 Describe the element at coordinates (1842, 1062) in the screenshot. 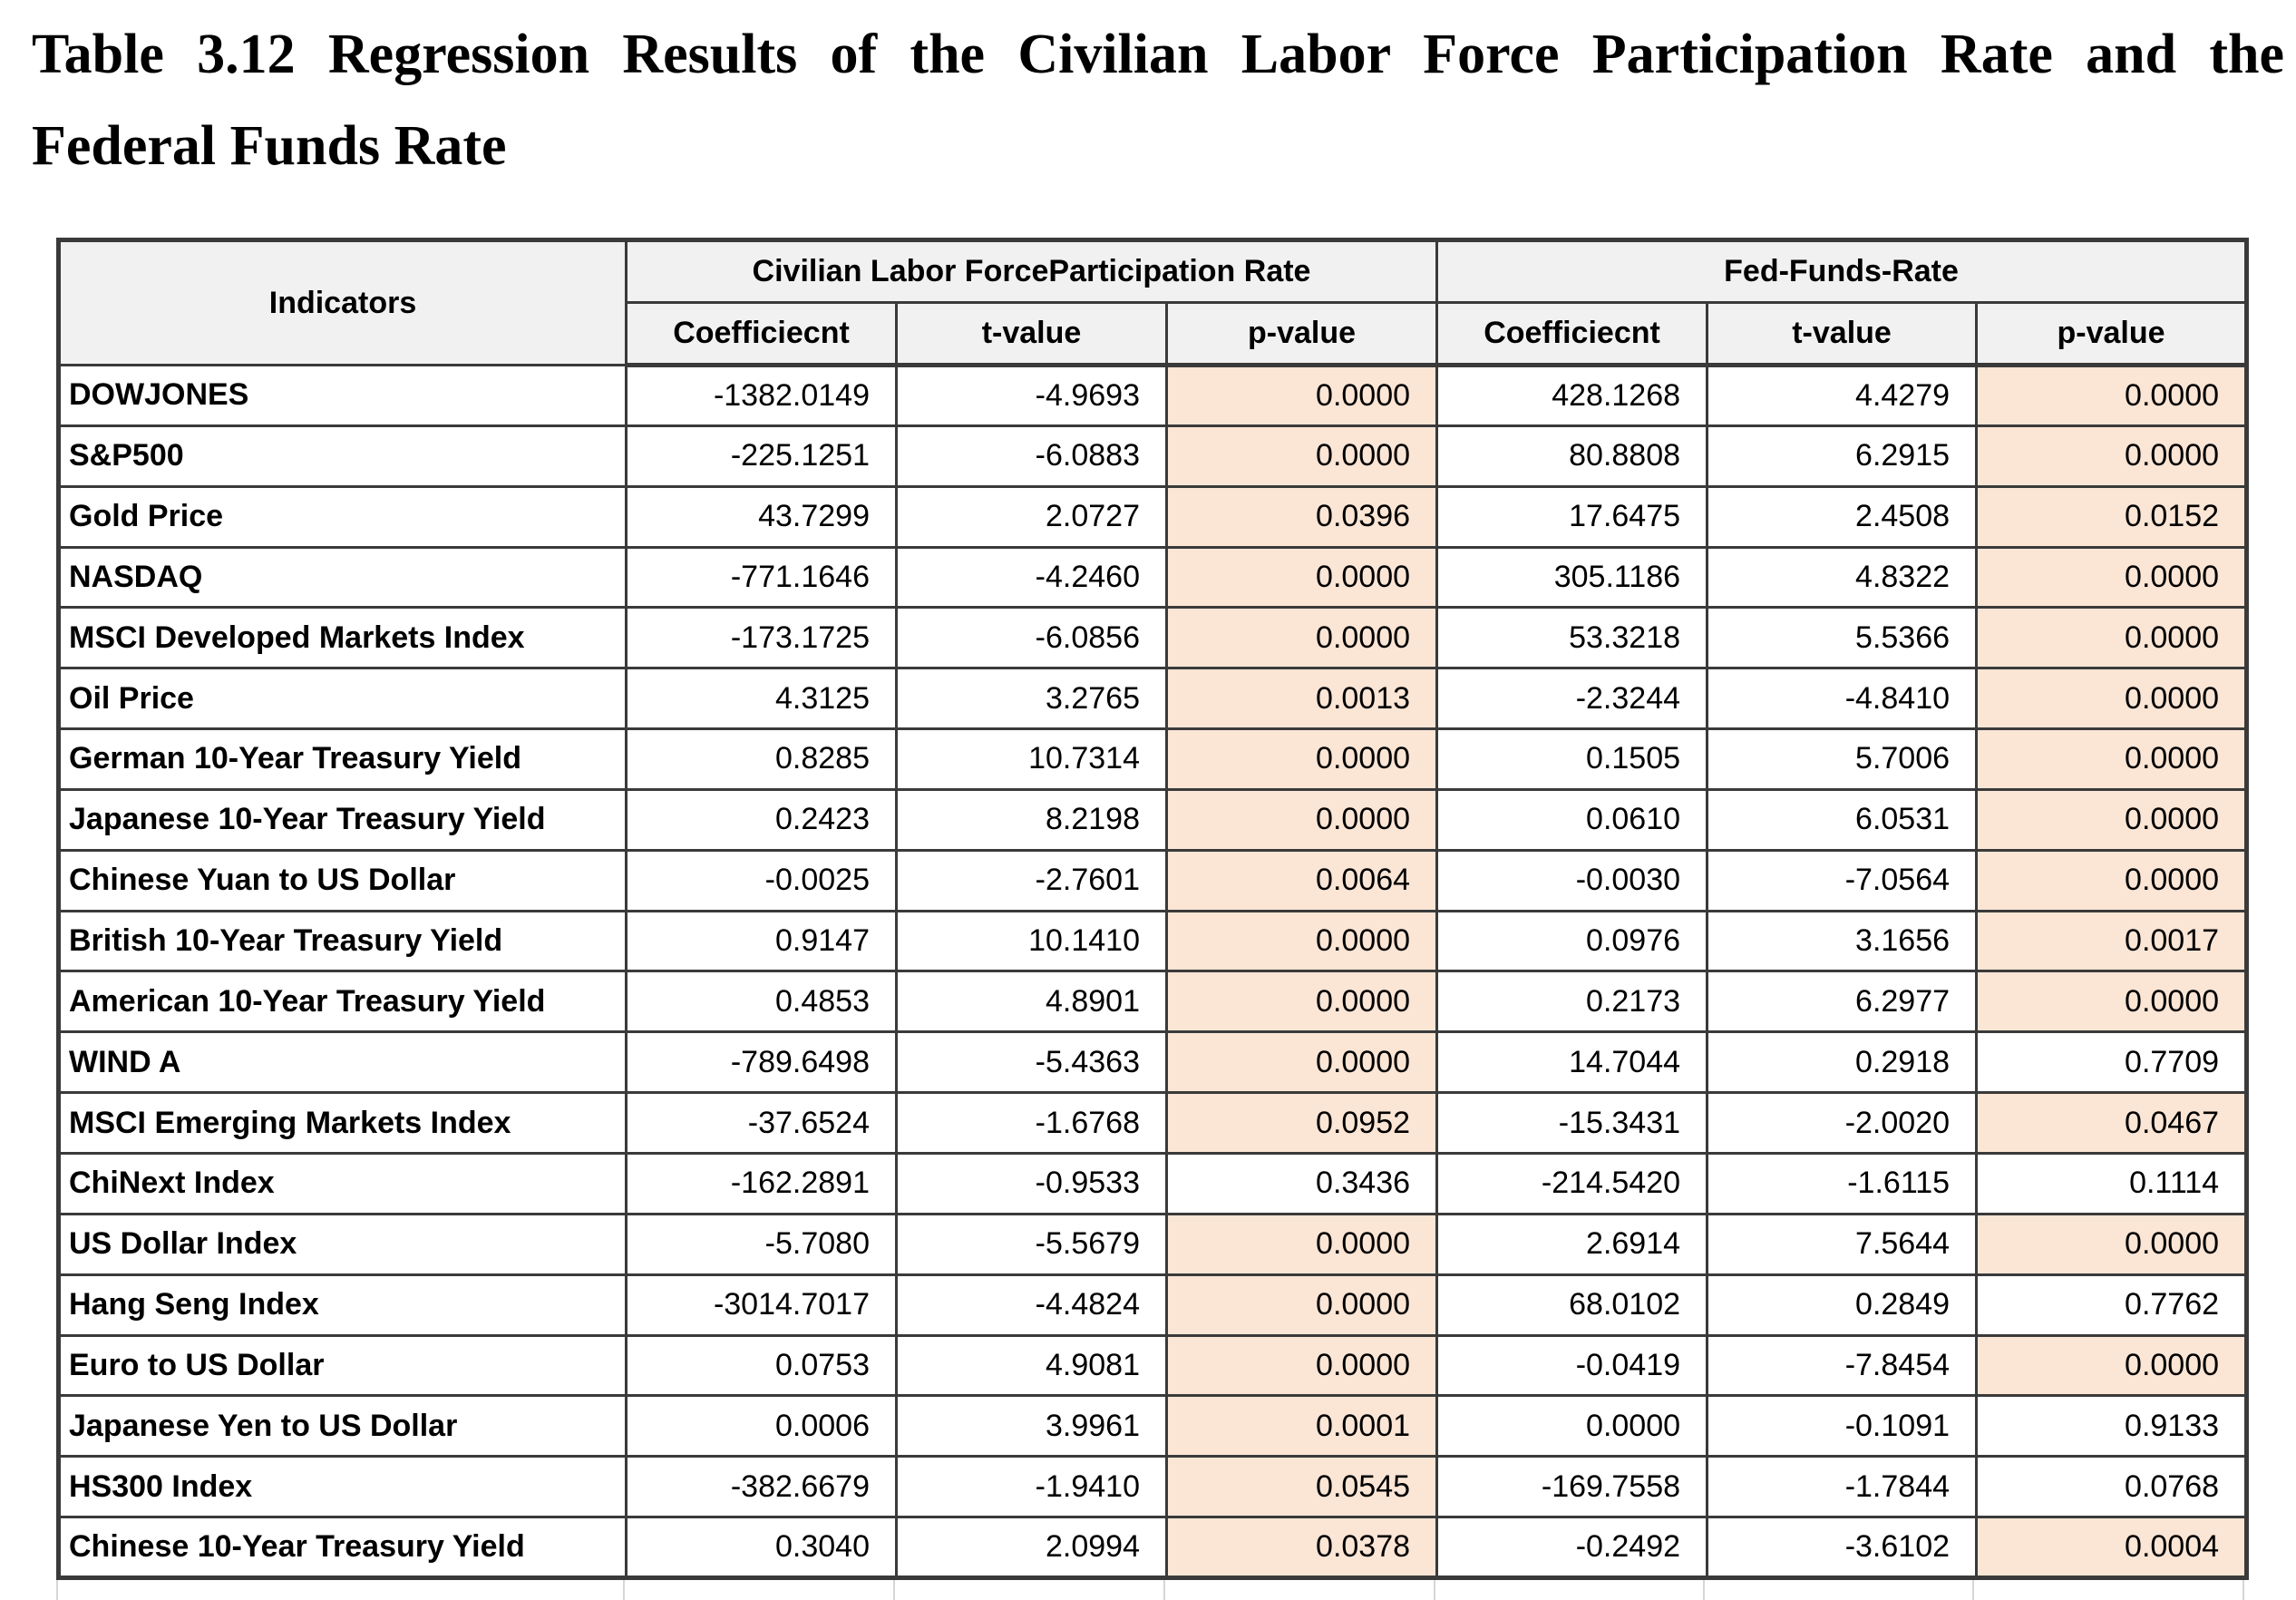

I see `t-value-cell: 0.2918` at that location.